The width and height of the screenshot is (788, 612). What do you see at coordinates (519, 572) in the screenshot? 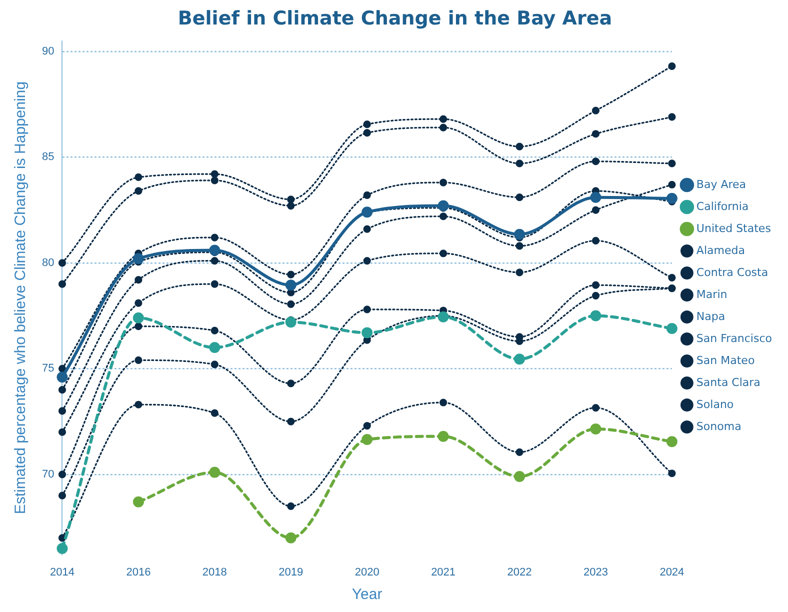
I see `x-tick-label: 2022` at bounding box center [519, 572].